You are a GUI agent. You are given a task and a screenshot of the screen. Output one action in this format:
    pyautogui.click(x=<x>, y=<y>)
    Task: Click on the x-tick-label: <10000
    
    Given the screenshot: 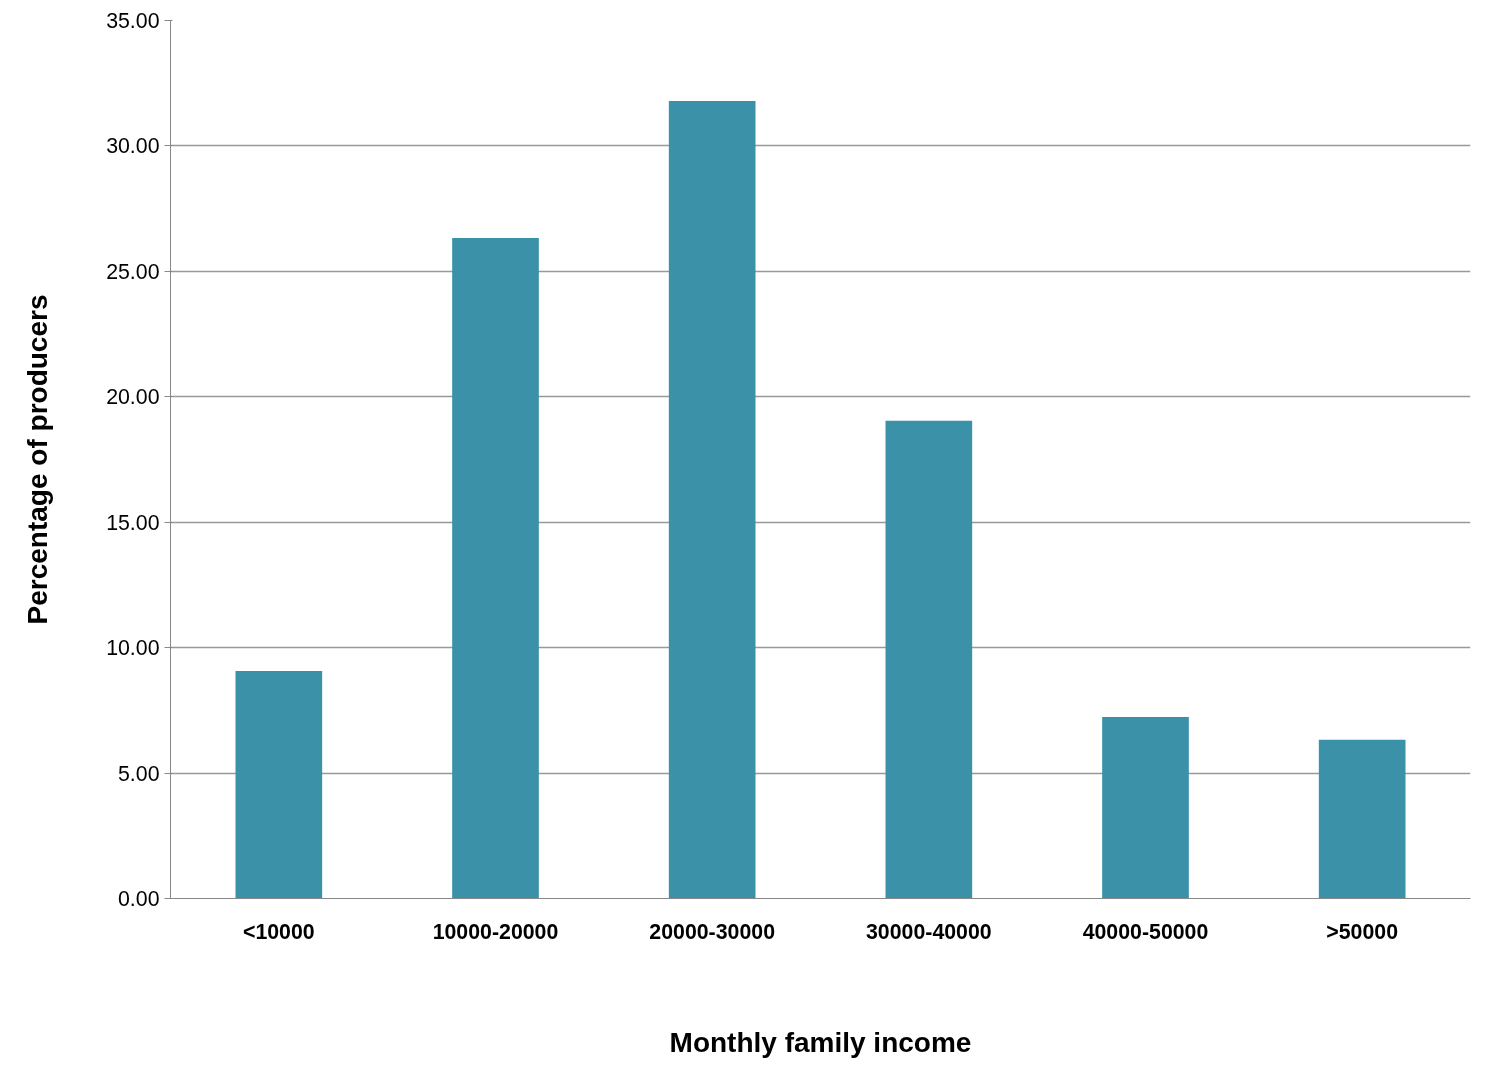 What is the action you would take?
    pyautogui.click(x=278, y=931)
    